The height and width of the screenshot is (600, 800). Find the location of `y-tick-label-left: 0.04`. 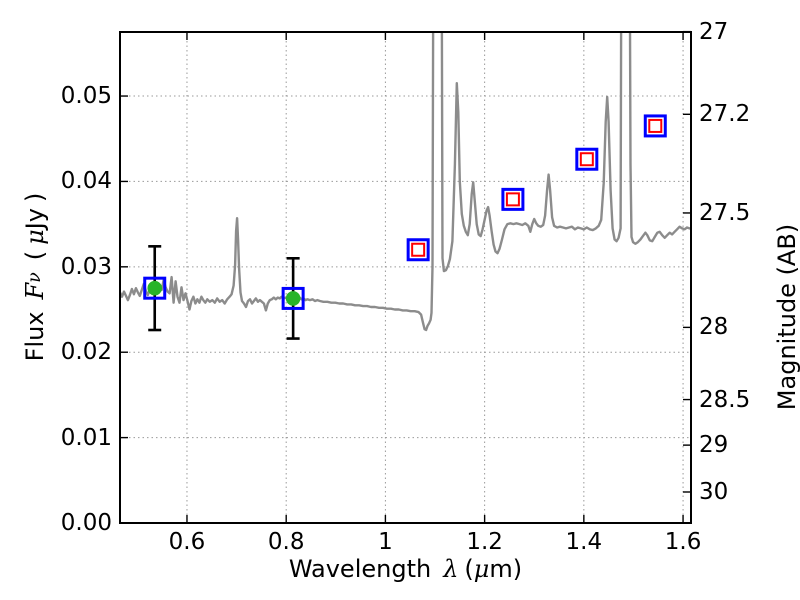

y-tick-label-left: 0.04 is located at coordinates (86, 181).